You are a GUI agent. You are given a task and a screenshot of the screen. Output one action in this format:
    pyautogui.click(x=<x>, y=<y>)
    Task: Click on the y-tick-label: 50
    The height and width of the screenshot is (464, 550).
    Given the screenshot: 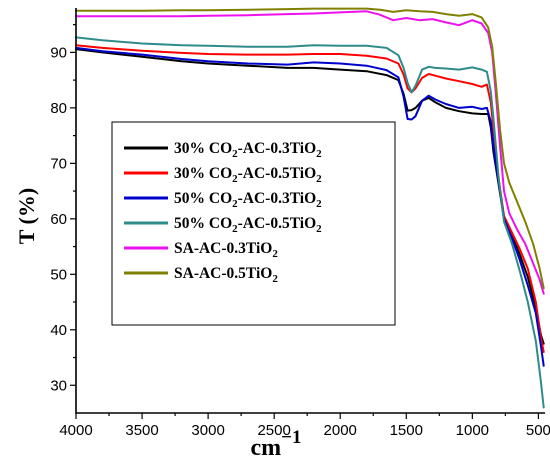 What is the action you would take?
    pyautogui.click(x=58, y=274)
    